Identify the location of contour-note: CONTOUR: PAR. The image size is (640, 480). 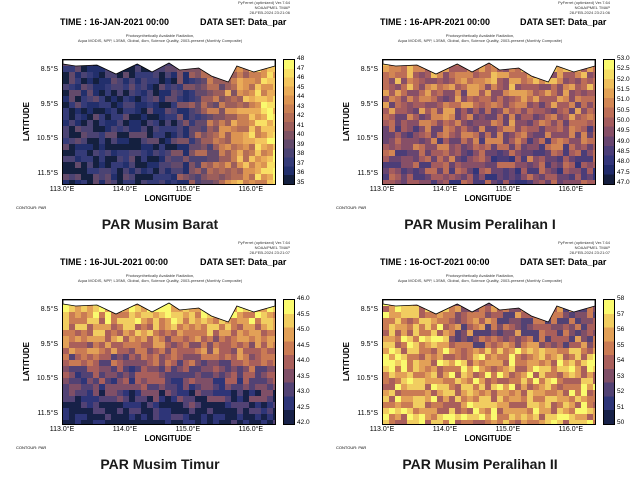
(31, 207).